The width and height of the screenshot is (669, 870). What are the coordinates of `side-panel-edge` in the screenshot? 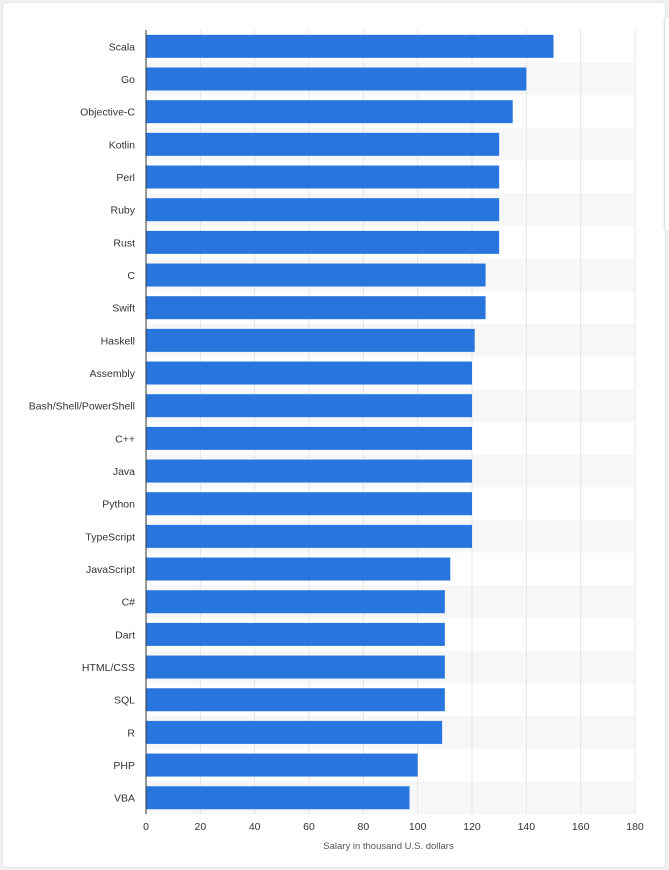 It's located at (666, 124).